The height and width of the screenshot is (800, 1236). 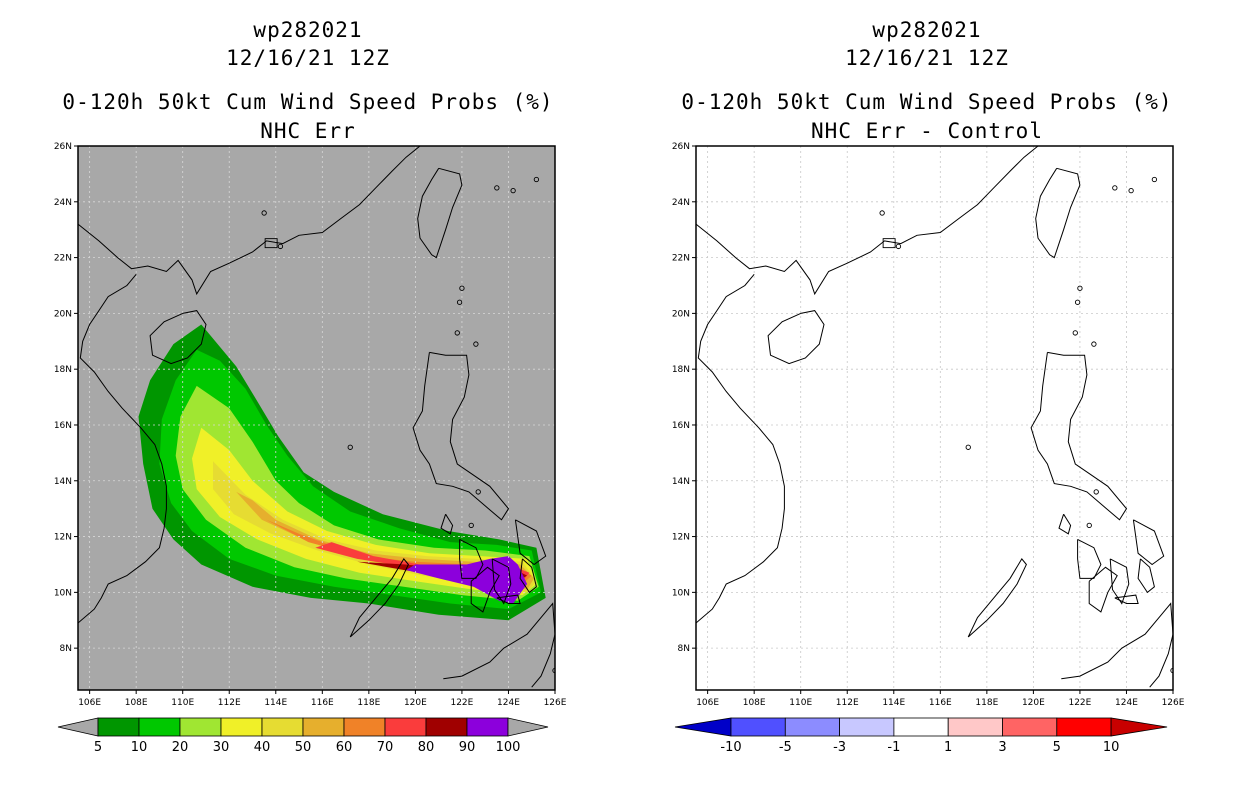 I want to click on lat-tick-label: 20N, so click(x=63, y=314).